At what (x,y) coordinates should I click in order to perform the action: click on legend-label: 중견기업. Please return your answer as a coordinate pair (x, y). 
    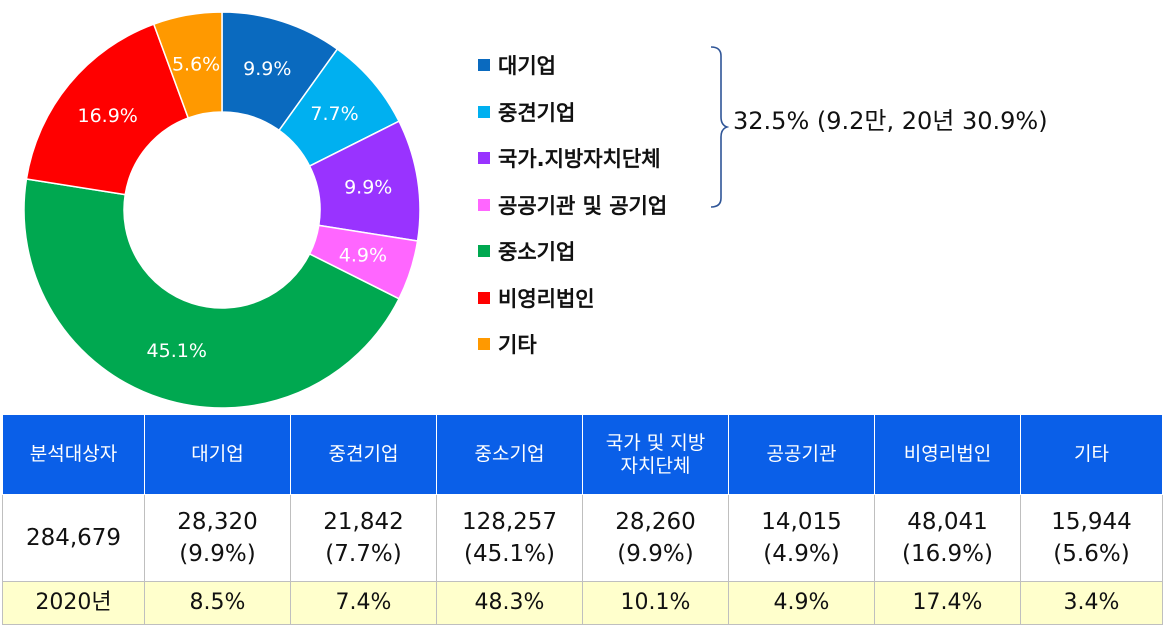
    Looking at the image, I should click on (537, 112).